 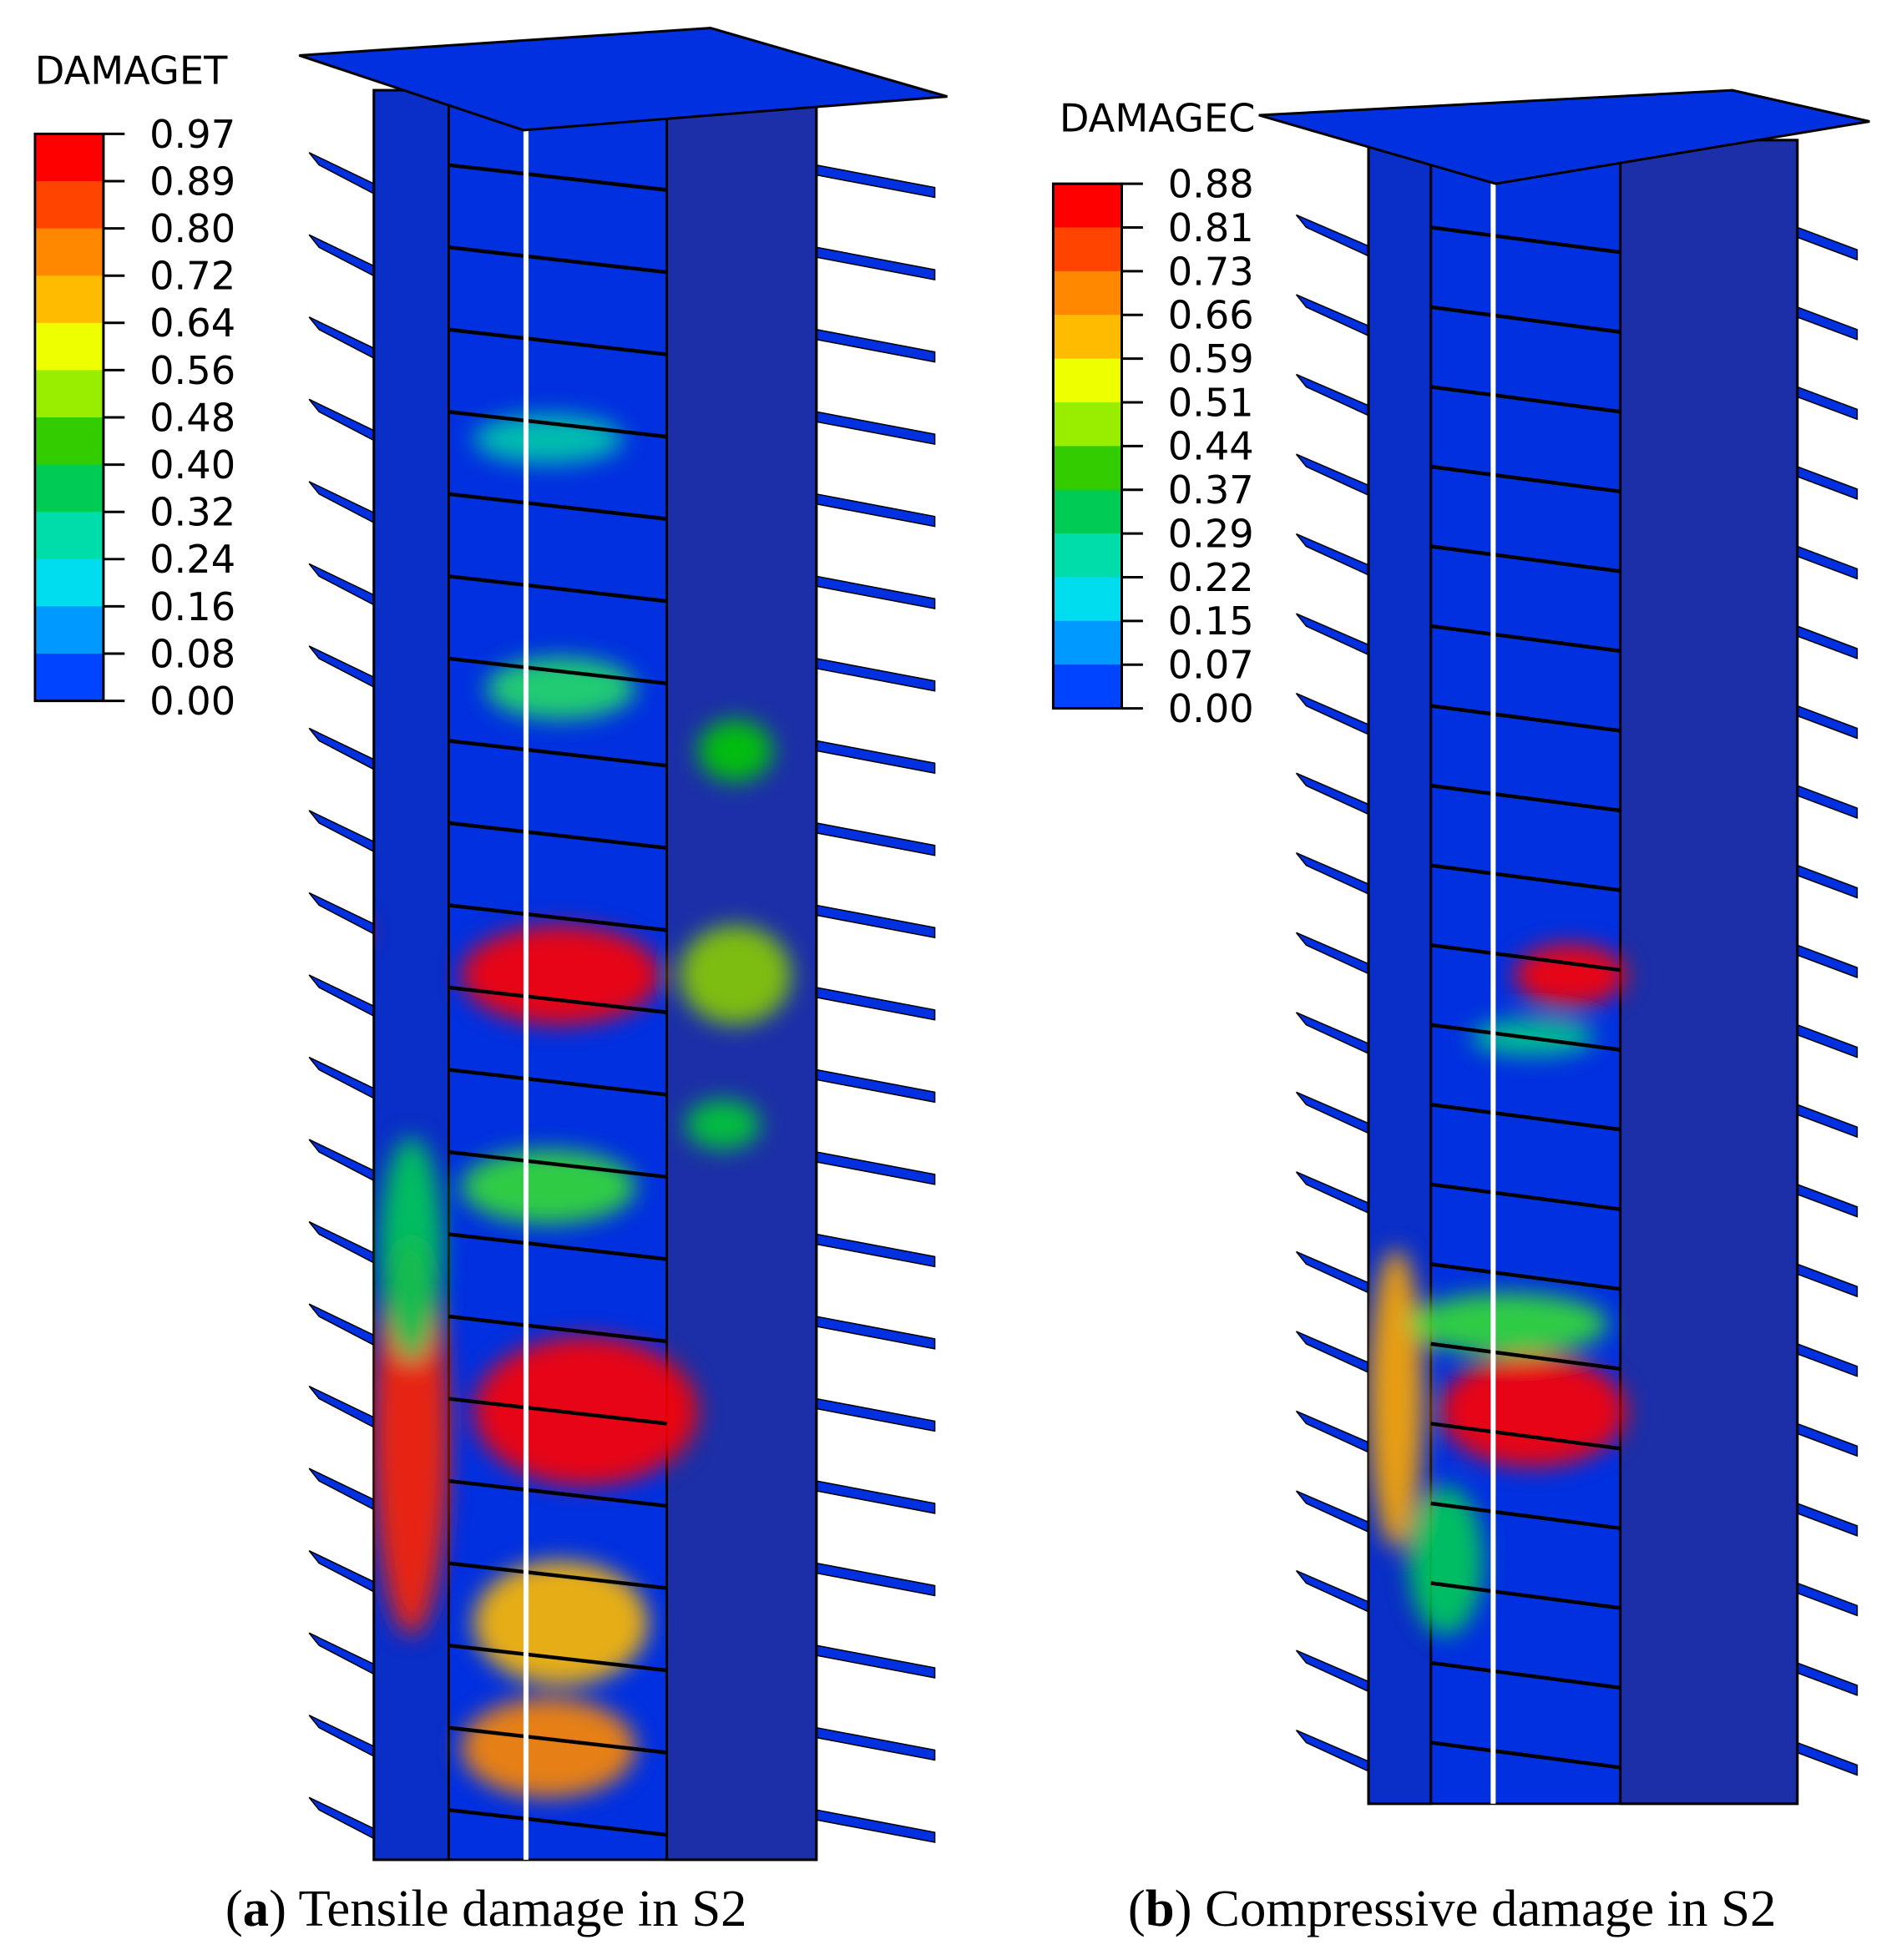 What do you see at coordinates (192, 653) in the screenshot?
I see `legend-label: 0.08` at bounding box center [192, 653].